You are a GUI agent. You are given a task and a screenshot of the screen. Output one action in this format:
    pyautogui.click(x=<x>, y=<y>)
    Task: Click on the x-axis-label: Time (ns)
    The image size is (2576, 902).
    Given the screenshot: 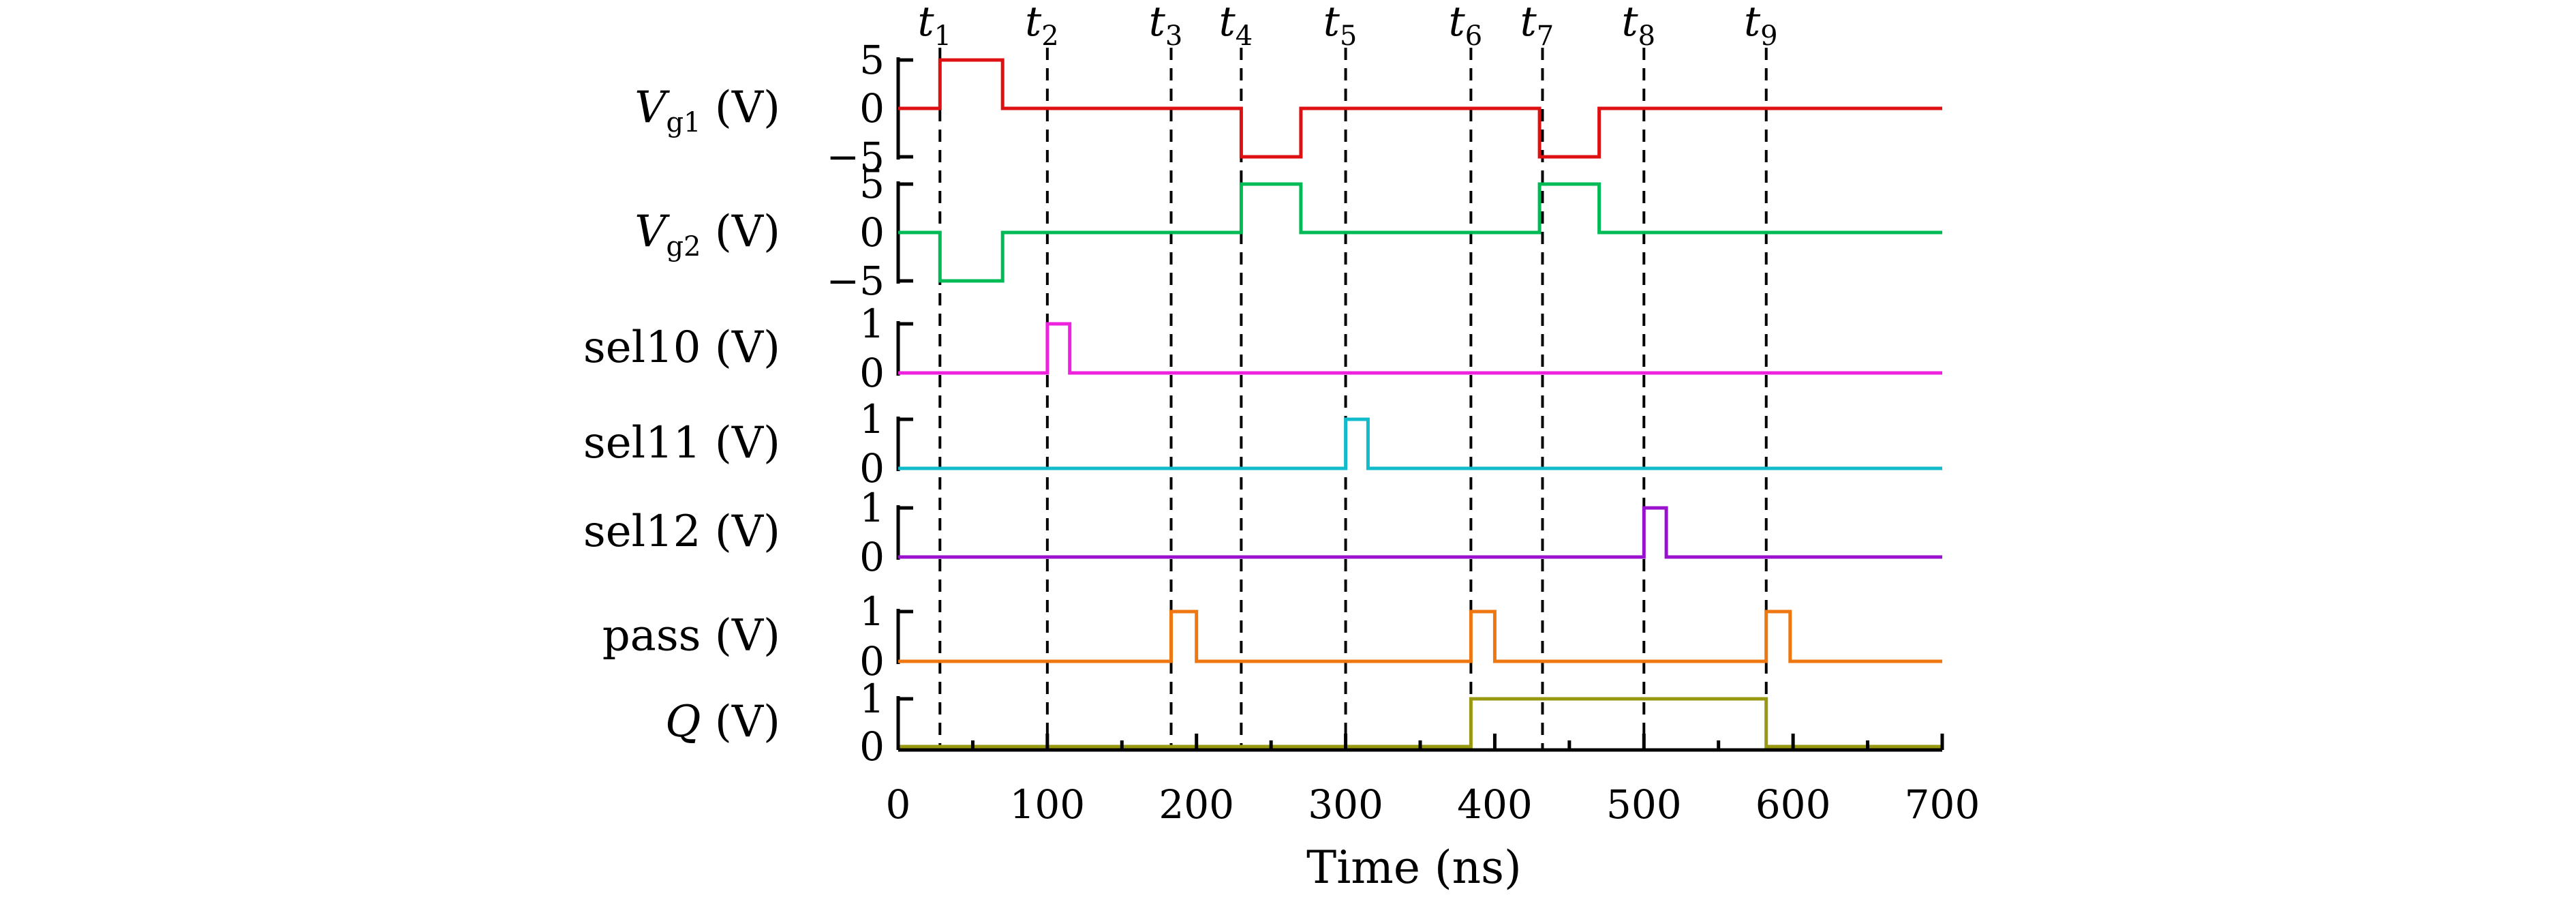 What is the action you would take?
    pyautogui.click(x=1414, y=868)
    